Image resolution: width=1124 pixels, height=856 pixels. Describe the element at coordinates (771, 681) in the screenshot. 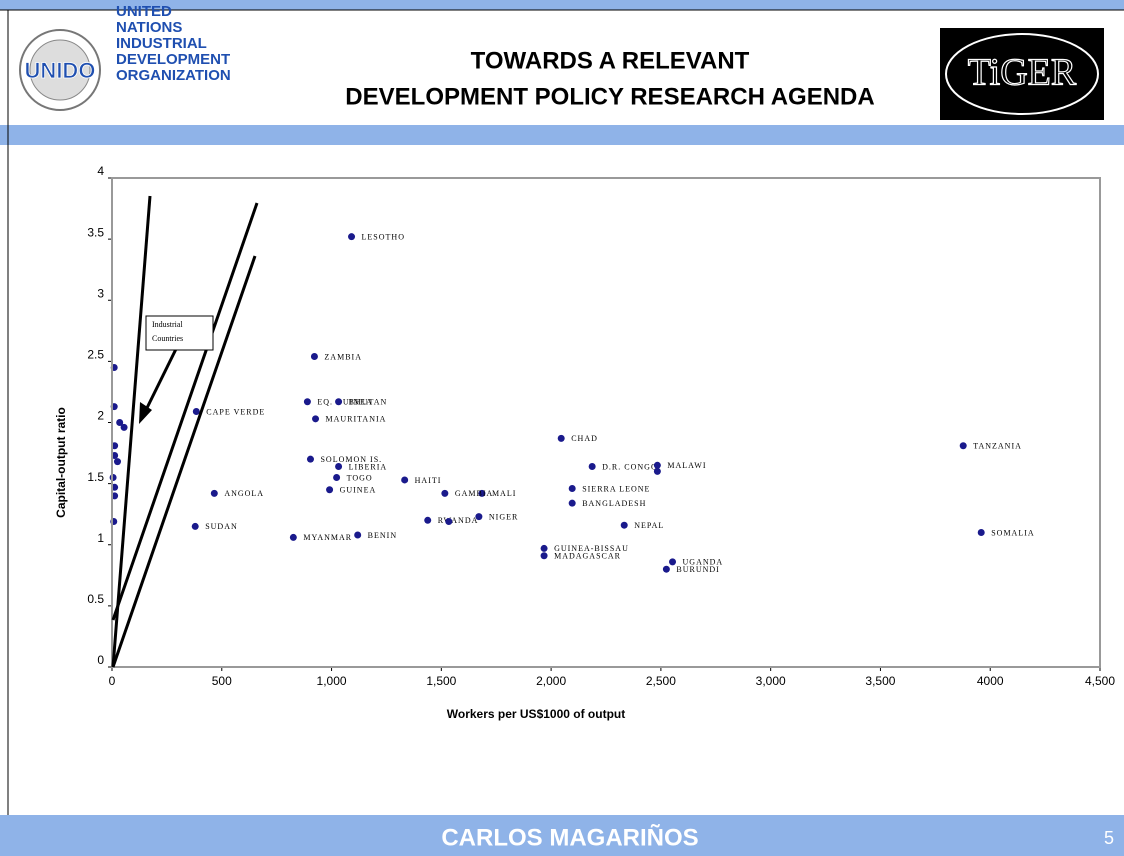

I see `x-tick-label: 3,000` at that location.